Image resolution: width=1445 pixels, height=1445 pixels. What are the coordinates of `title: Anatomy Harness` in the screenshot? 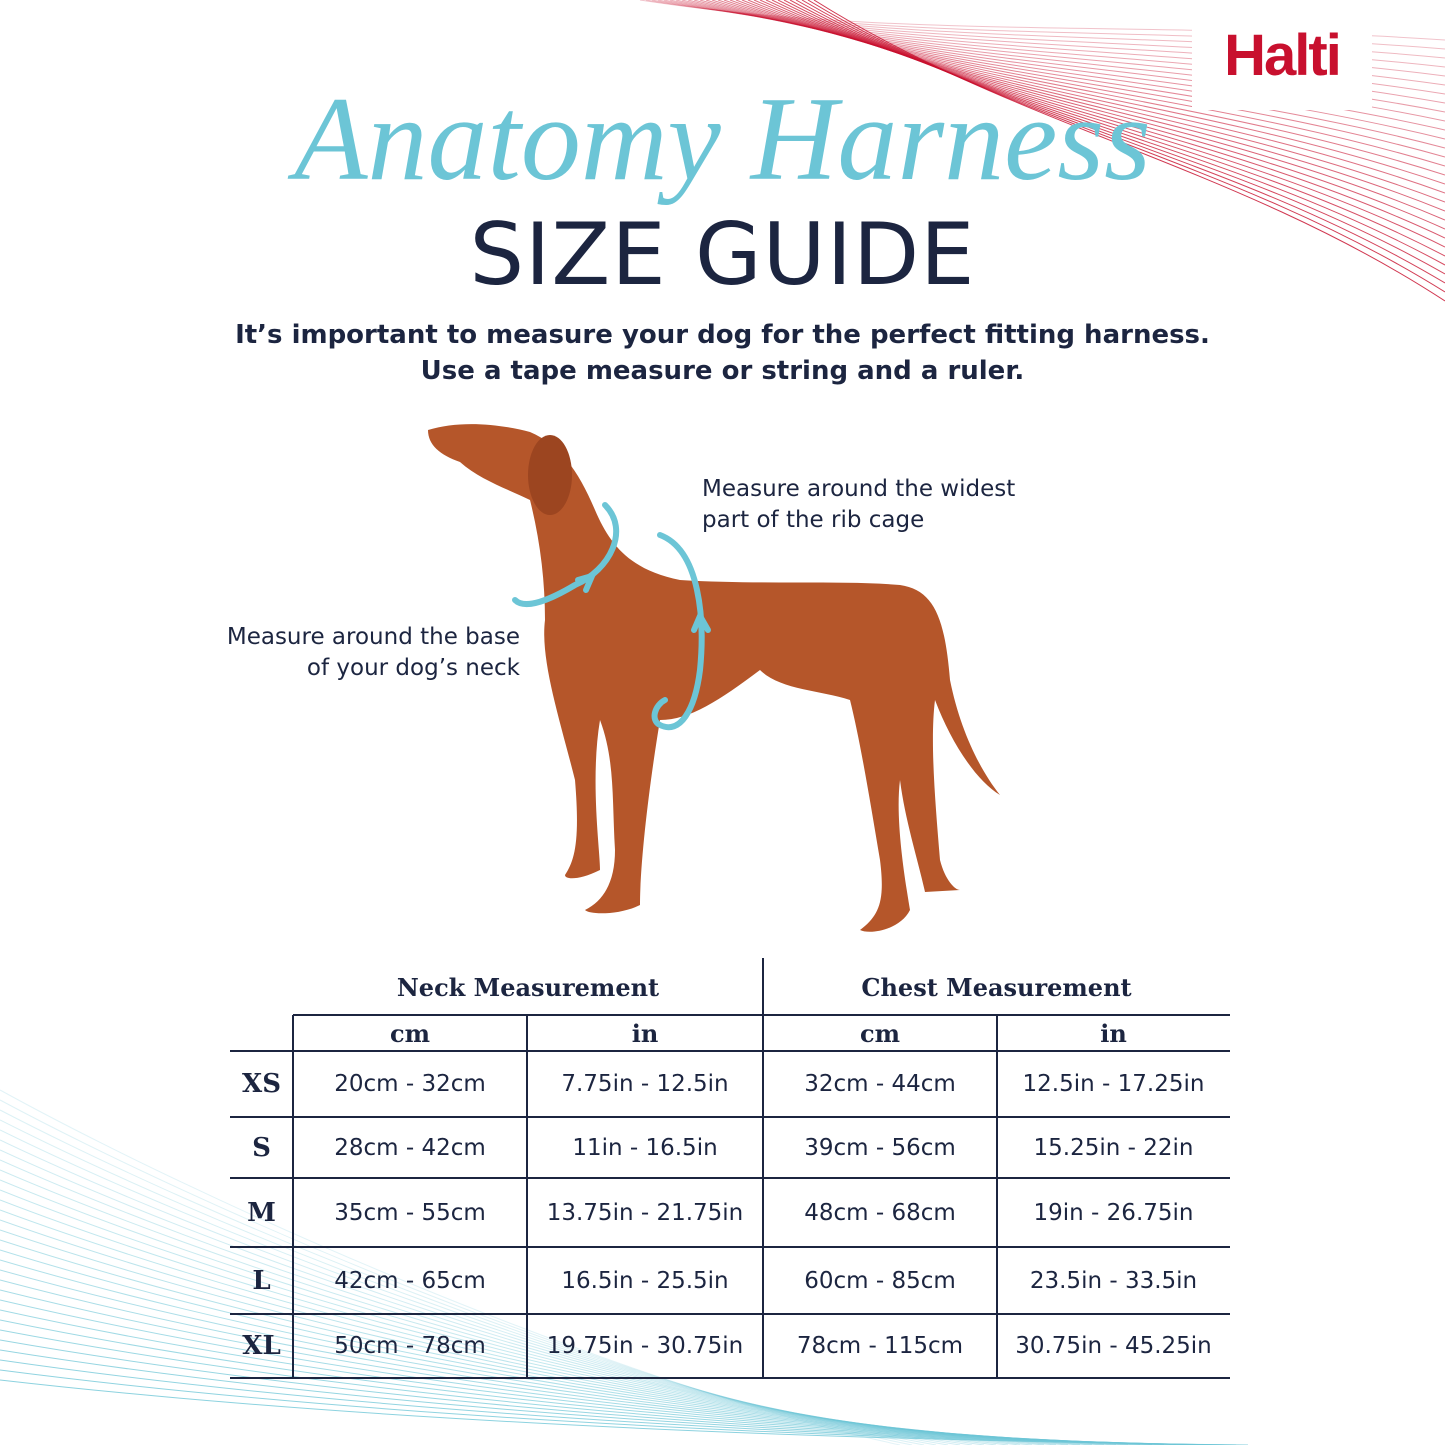 It's located at (722, 138).